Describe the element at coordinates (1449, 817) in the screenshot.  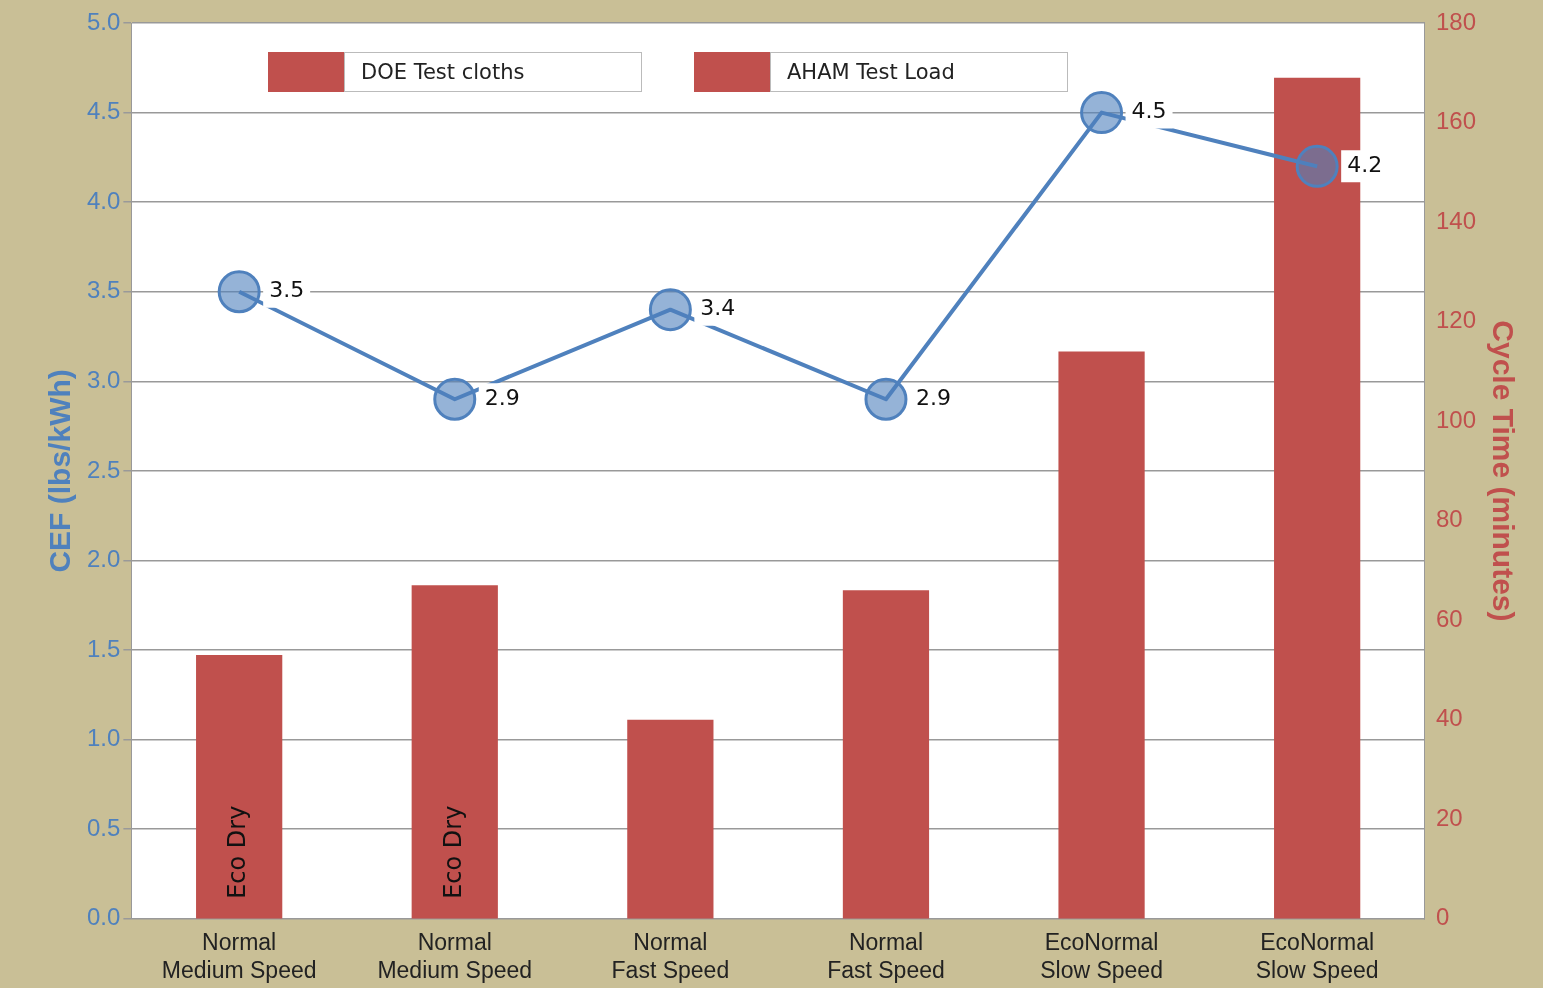
I see `y2-tick-label: 20` at that location.